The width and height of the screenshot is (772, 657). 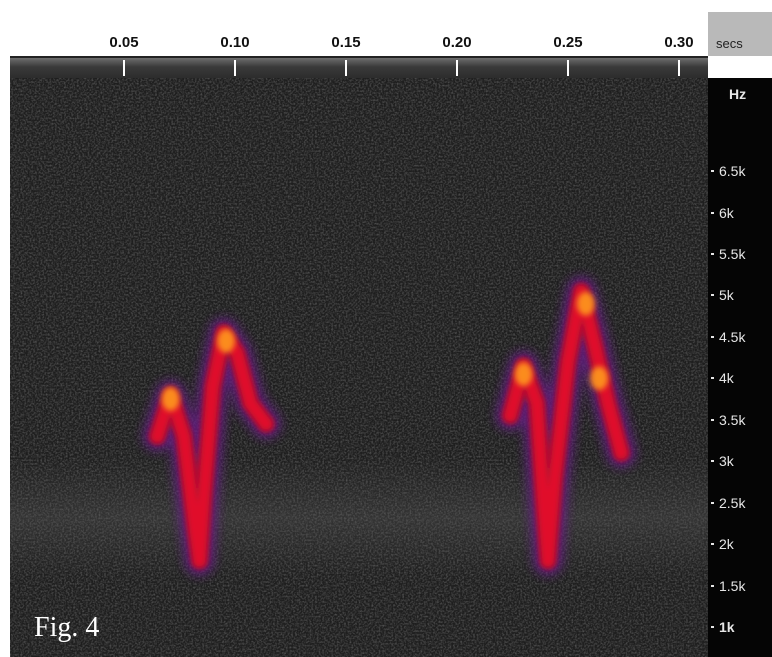 What do you see at coordinates (732, 253) in the screenshot?
I see `frequency-tick-label: 5.5k` at bounding box center [732, 253].